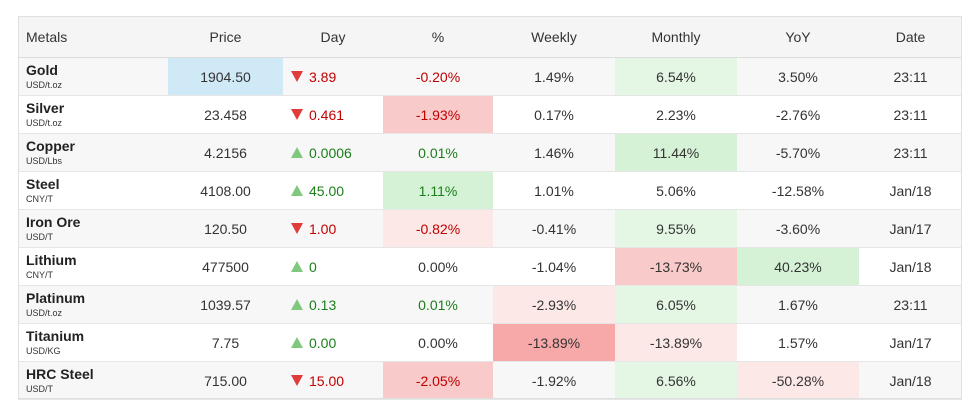 This screenshot has height=404, width=973. What do you see at coordinates (53, 222) in the screenshot?
I see `metal-name-link: Iron Ore` at bounding box center [53, 222].